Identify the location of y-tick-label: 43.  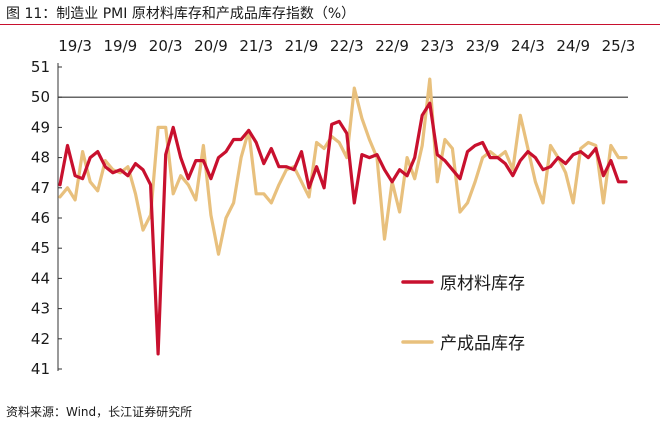
(40, 309).